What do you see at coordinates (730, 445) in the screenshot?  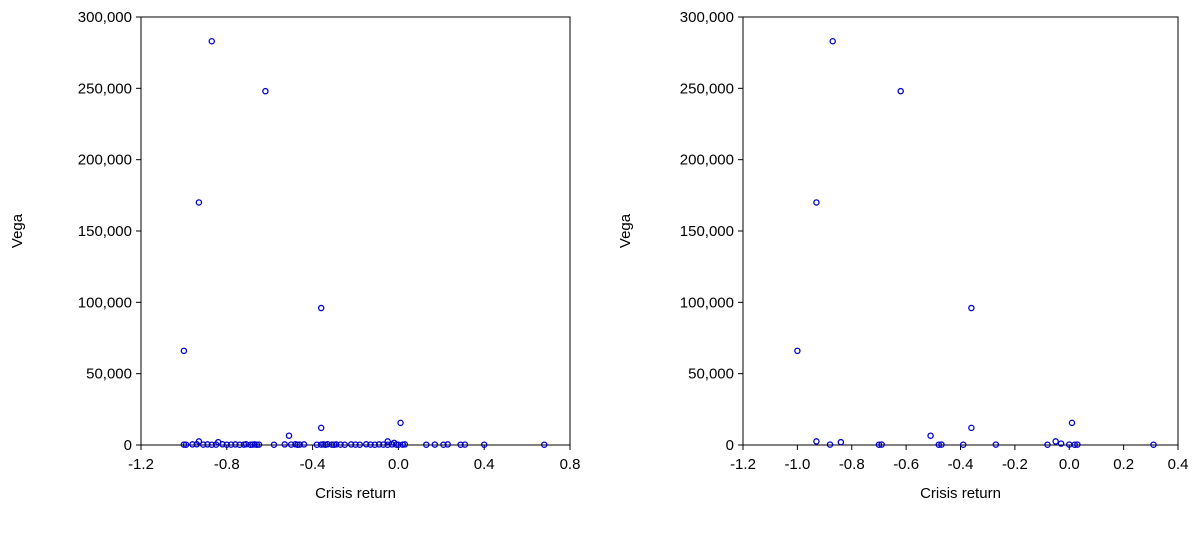 I see `y-tick-label: 0` at bounding box center [730, 445].